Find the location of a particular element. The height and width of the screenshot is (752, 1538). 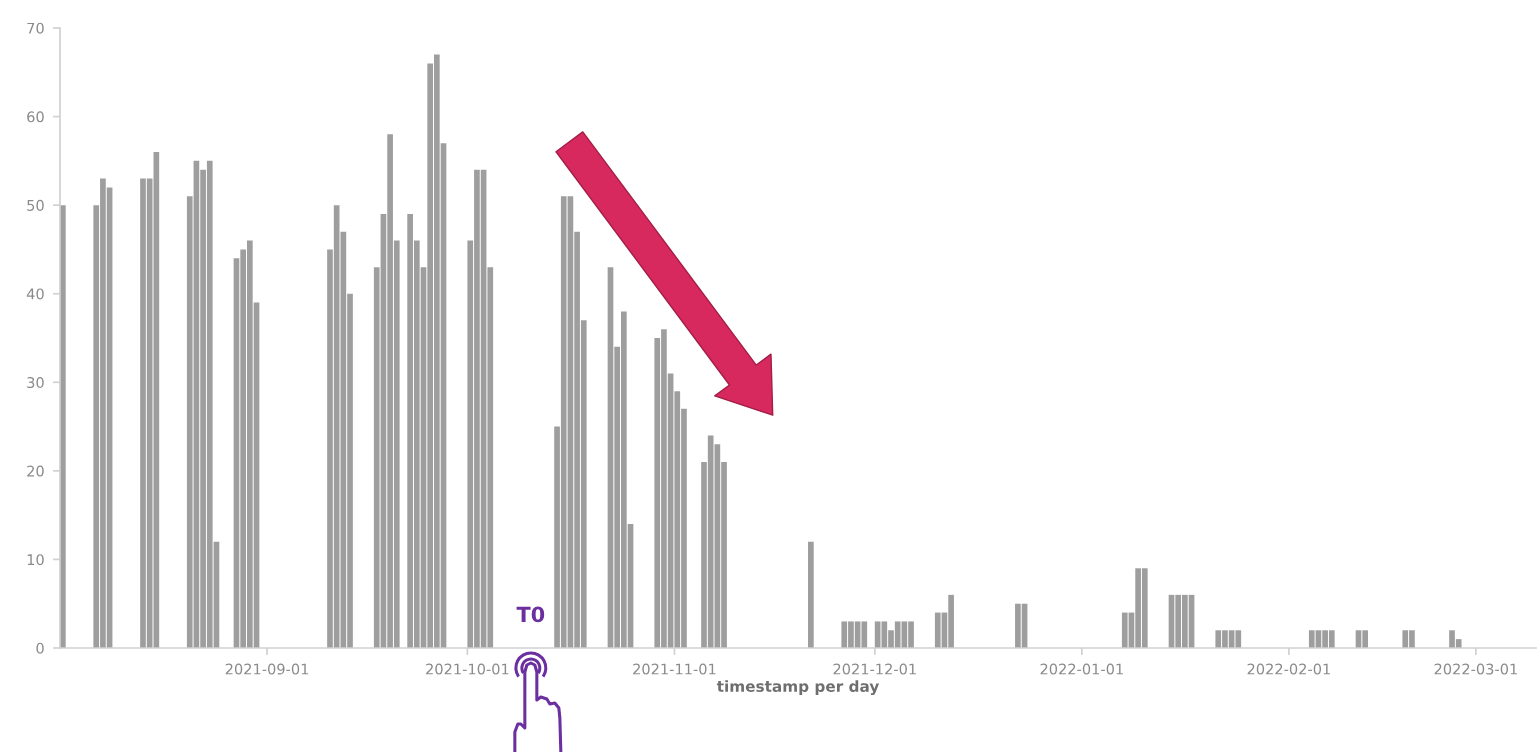

x-tick-label: 2021-11-01 is located at coordinates (674, 669).